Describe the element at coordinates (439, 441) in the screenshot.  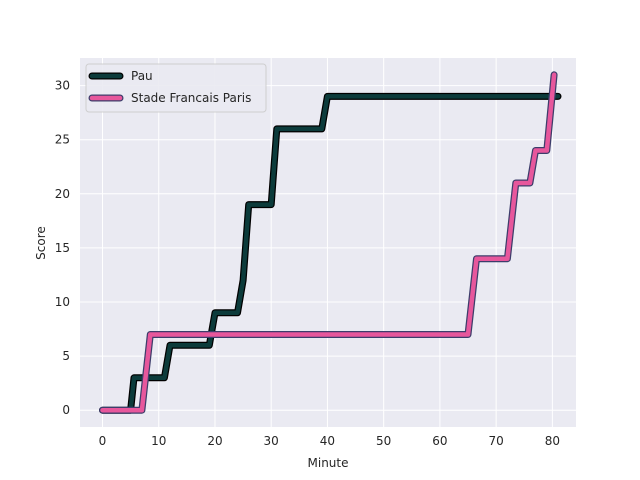
I see `x-tick-label: 60` at that location.